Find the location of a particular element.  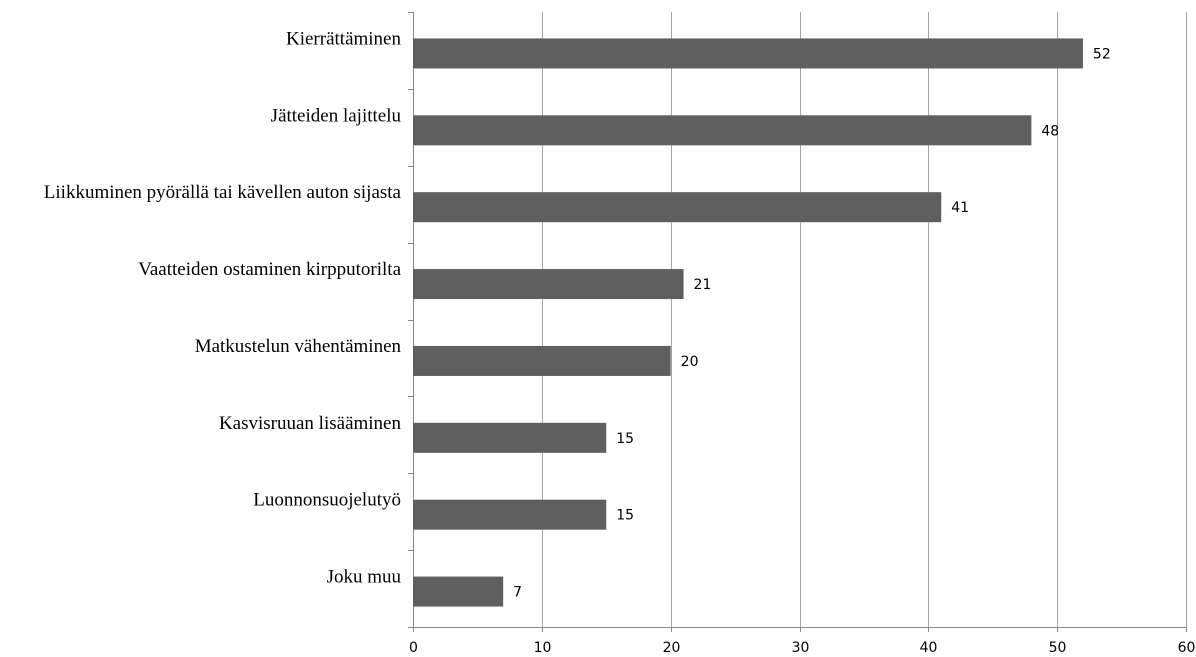

x-tick-label: 30 is located at coordinates (801, 648).